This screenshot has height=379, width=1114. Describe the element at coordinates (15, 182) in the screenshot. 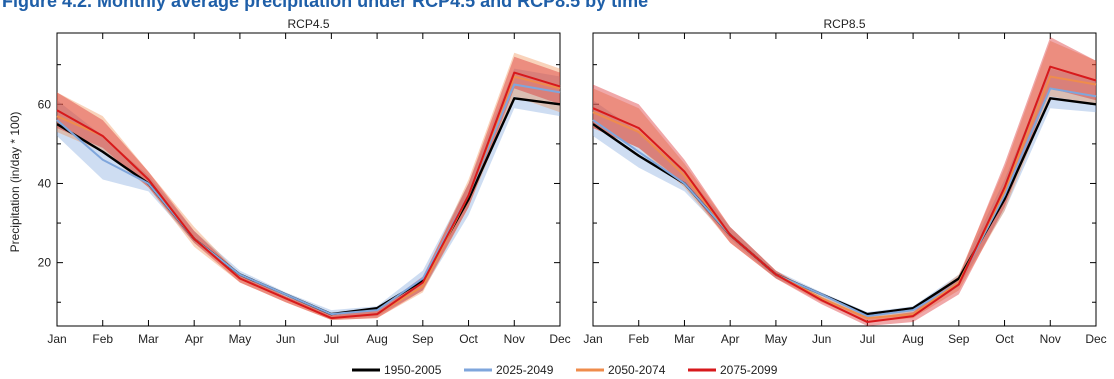

I see `y-axis-label: Precipitation (in/day * 100)` at that location.